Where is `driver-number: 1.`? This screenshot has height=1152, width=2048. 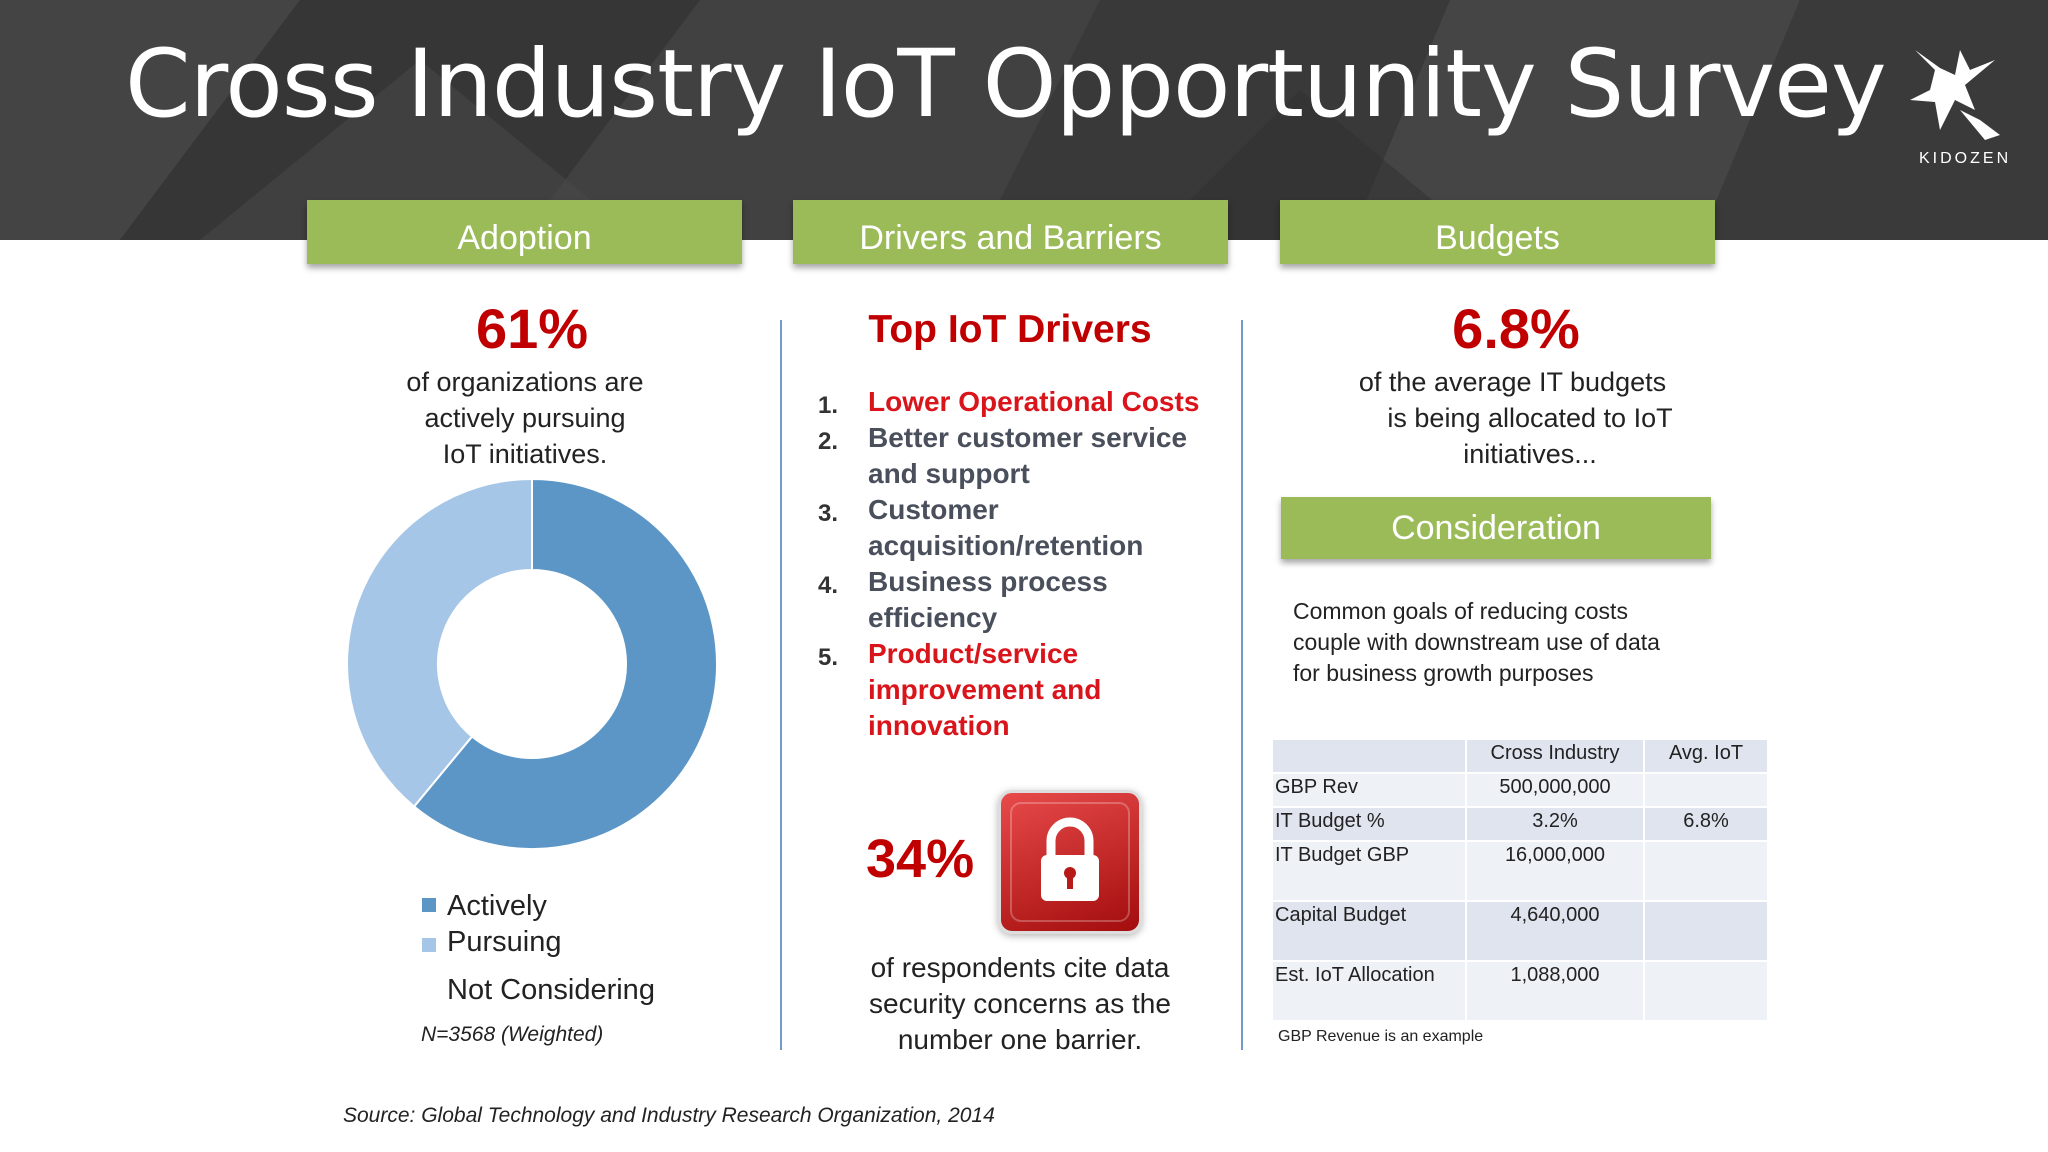
driver-number: 1. is located at coordinates (828, 405).